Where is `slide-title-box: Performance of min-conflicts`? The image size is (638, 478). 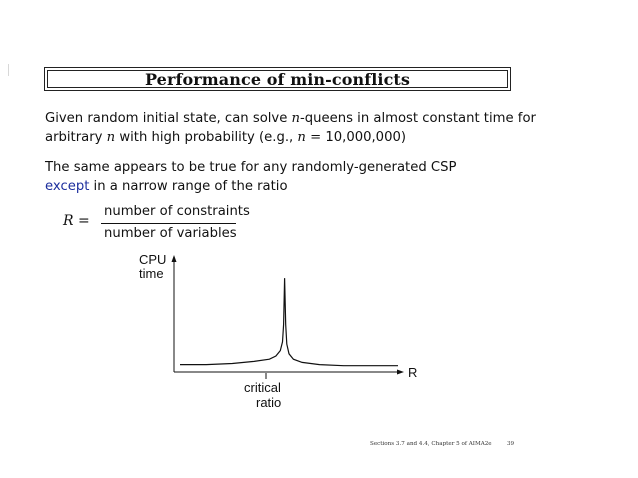 slide-title-box: Performance of min-conflicts is located at coordinates (277, 79).